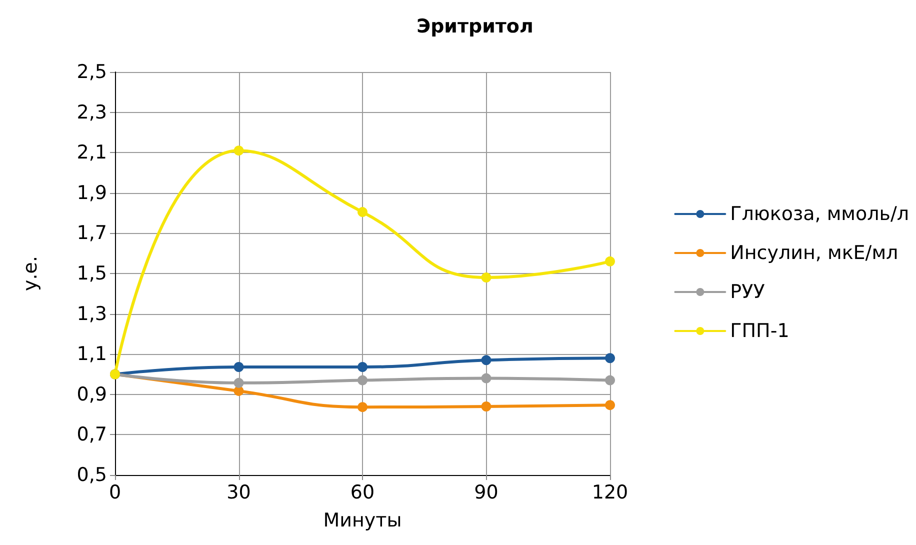  What do you see at coordinates (91, 313) in the screenshot?
I see `y-tick-label: 1,3` at bounding box center [91, 313].